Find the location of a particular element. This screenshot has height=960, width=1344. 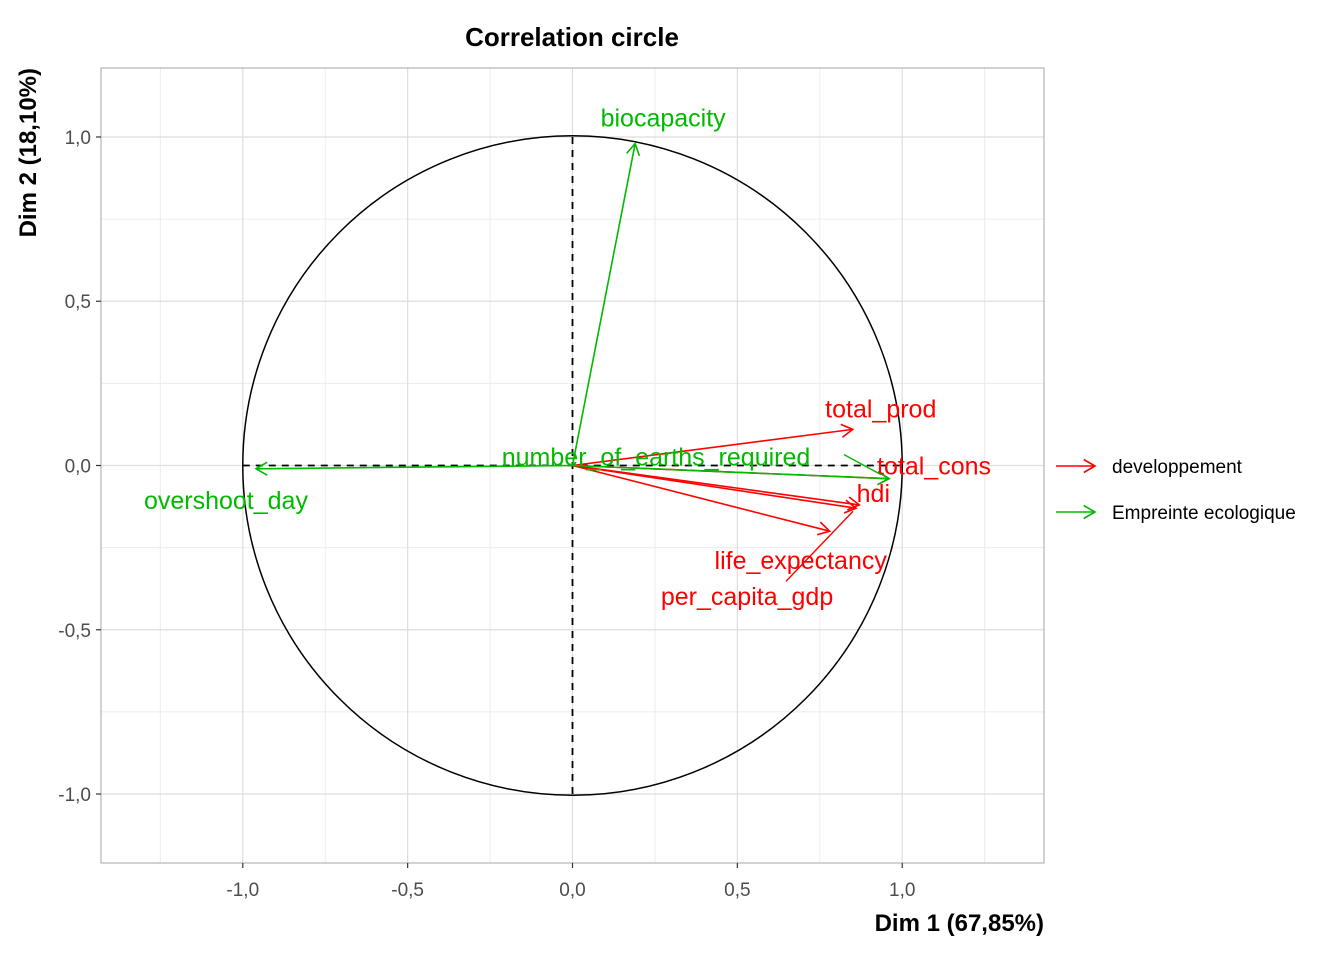

legend-item: developpement is located at coordinates (1149, 467).